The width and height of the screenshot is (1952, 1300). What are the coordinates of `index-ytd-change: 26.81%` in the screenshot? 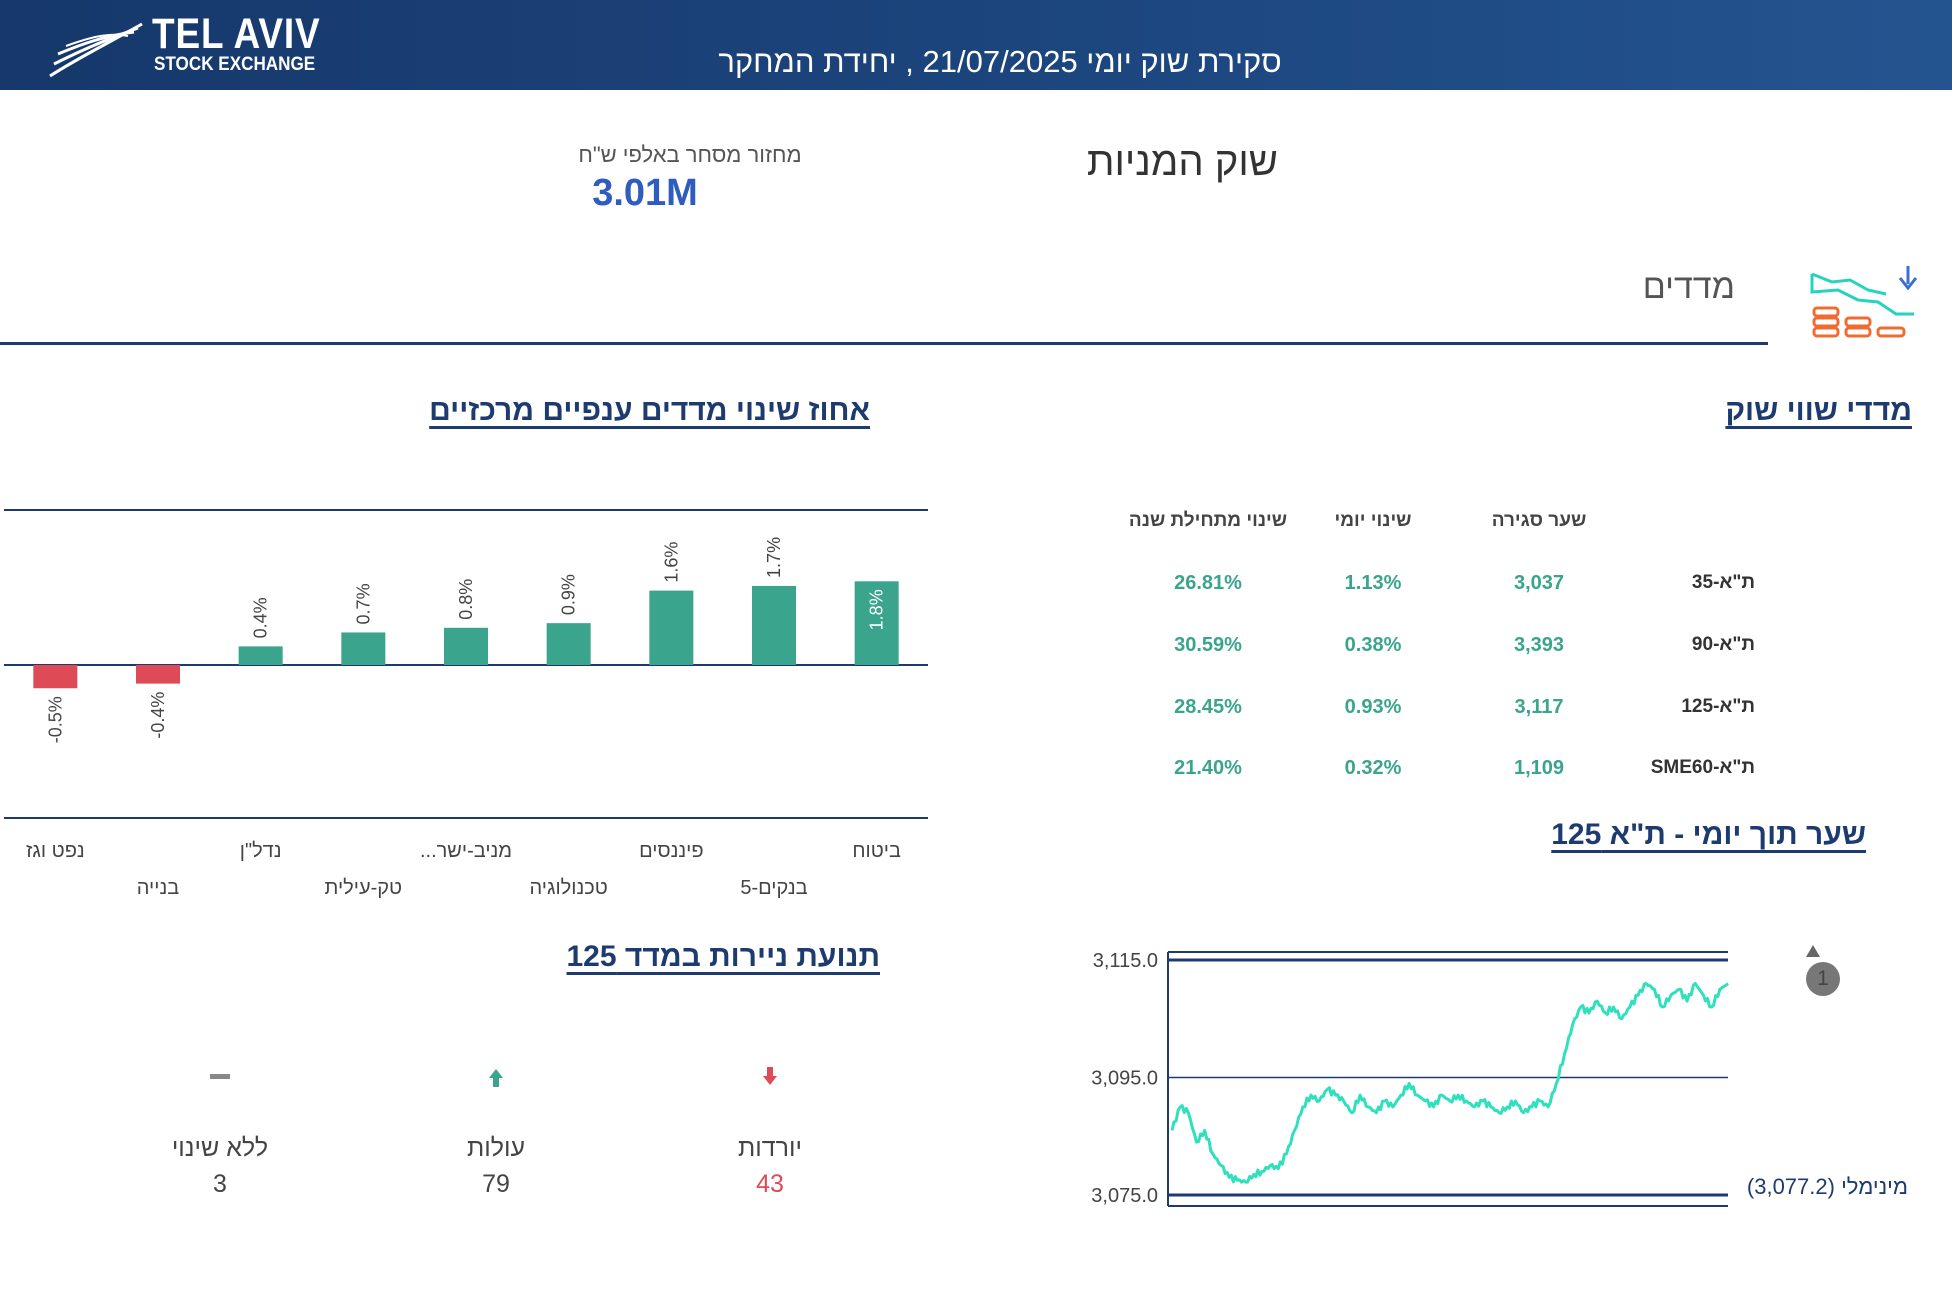 It's located at (1208, 583).